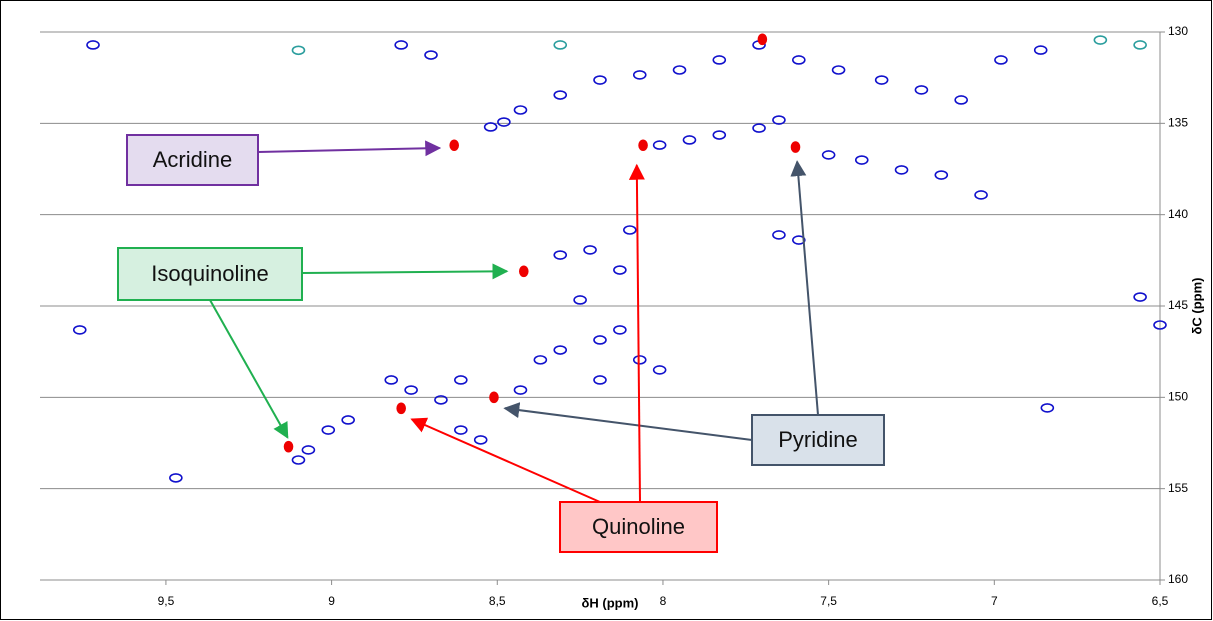 Image resolution: width=1213 pixels, height=621 pixels. Describe the element at coordinates (828, 601) in the screenshot. I see `x-tick-label: 7,5` at that location.